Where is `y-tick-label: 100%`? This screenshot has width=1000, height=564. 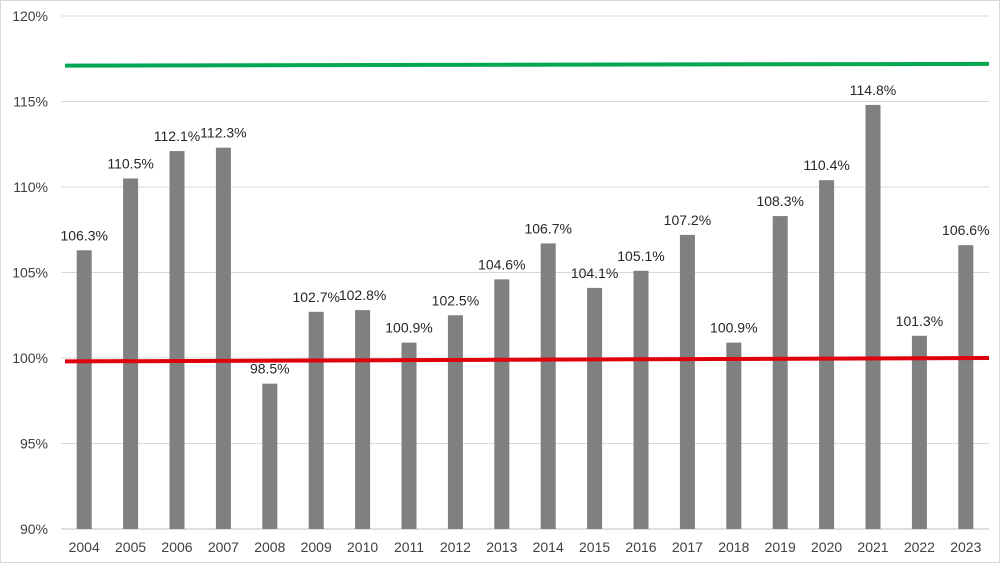 y-tick-label: 100% is located at coordinates (30, 358).